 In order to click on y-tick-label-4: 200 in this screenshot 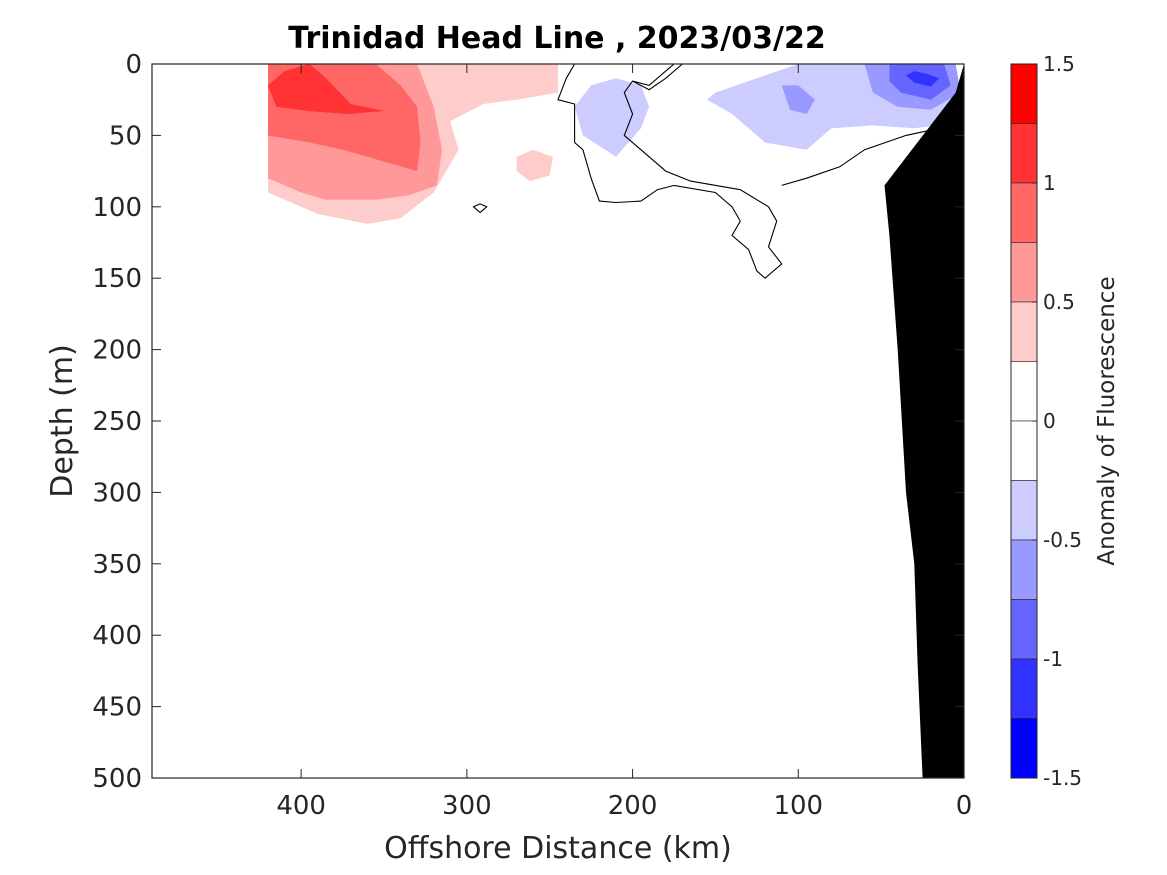, I will do `click(117, 351)`.